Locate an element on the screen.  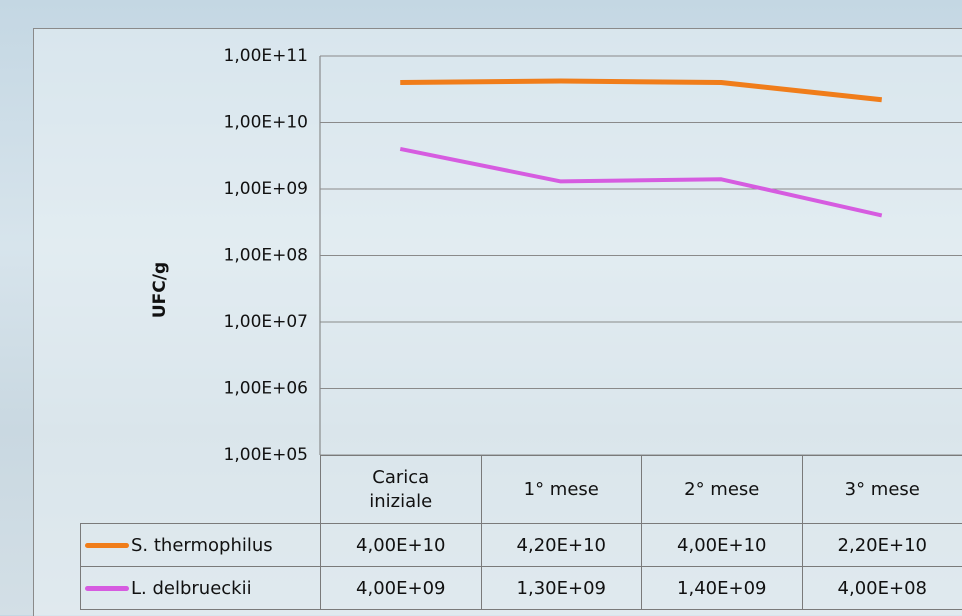
value-label: 1,30E+09 is located at coordinates (561, 588).